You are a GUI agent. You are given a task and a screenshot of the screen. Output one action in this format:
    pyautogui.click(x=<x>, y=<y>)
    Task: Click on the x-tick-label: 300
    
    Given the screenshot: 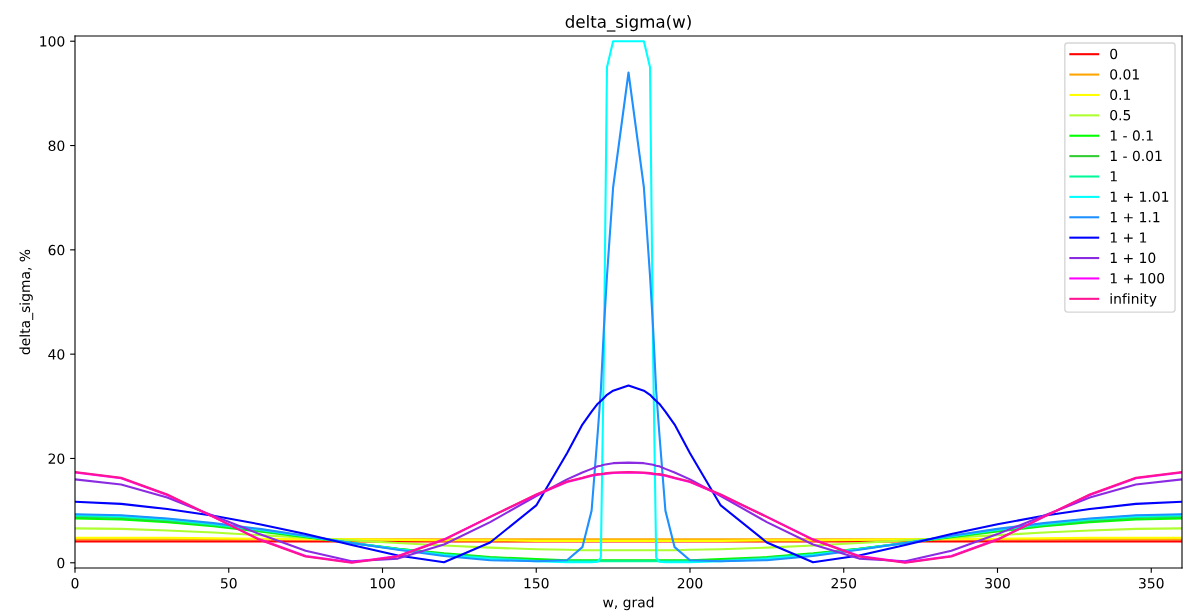 What is the action you would take?
    pyautogui.click(x=997, y=583)
    